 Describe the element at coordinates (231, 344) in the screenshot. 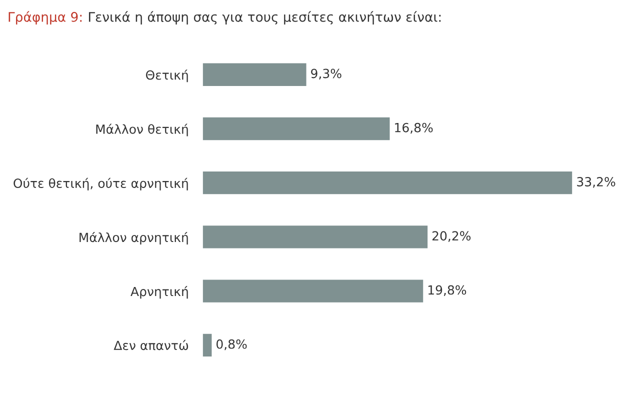

I see `data-label: 0,8%` at that location.